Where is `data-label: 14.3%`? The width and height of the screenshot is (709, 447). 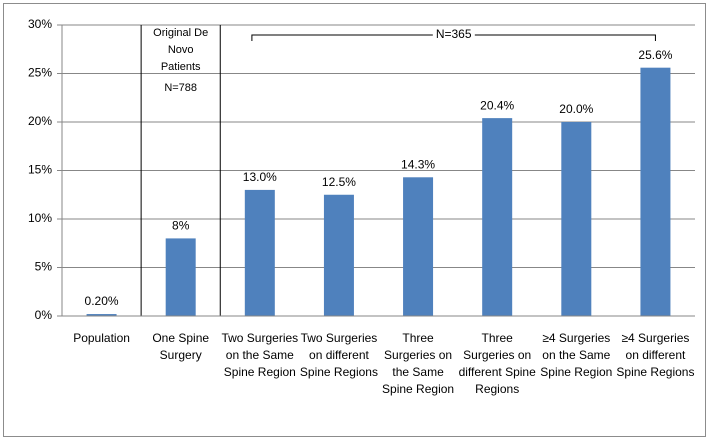 data-label: 14.3% is located at coordinates (418, 164).